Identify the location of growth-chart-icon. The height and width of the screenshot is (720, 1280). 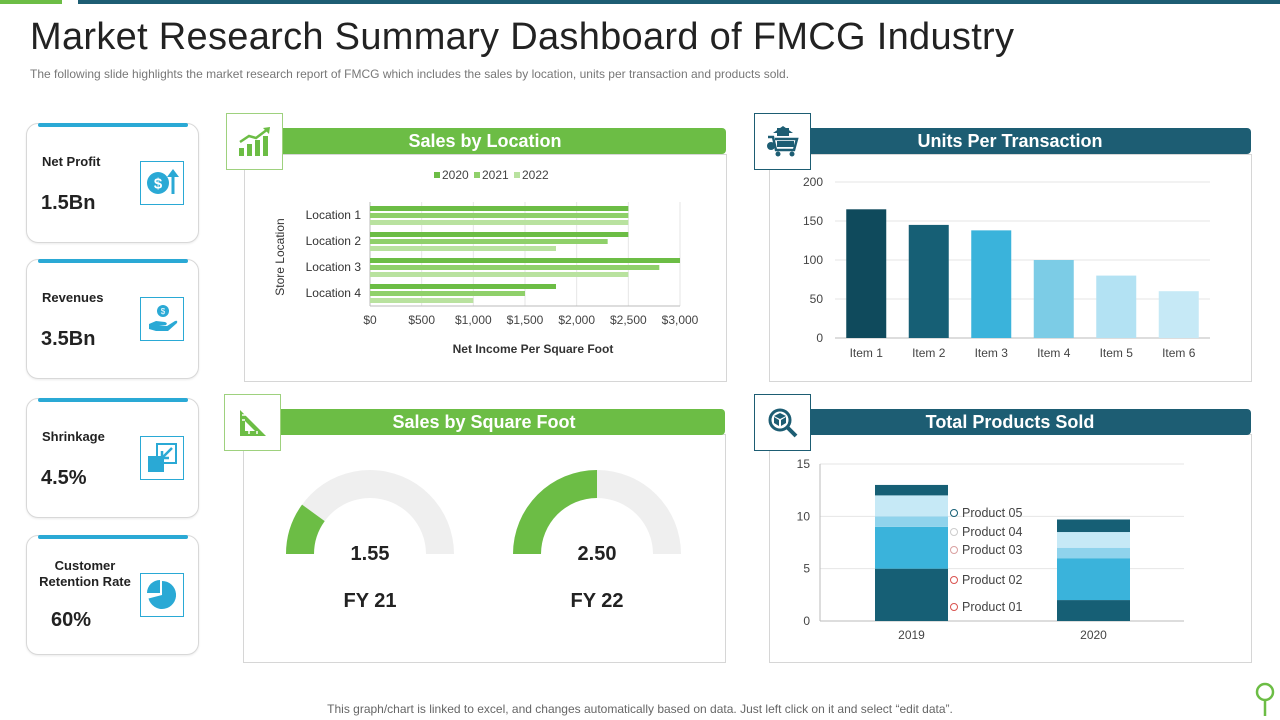
(254, 141).